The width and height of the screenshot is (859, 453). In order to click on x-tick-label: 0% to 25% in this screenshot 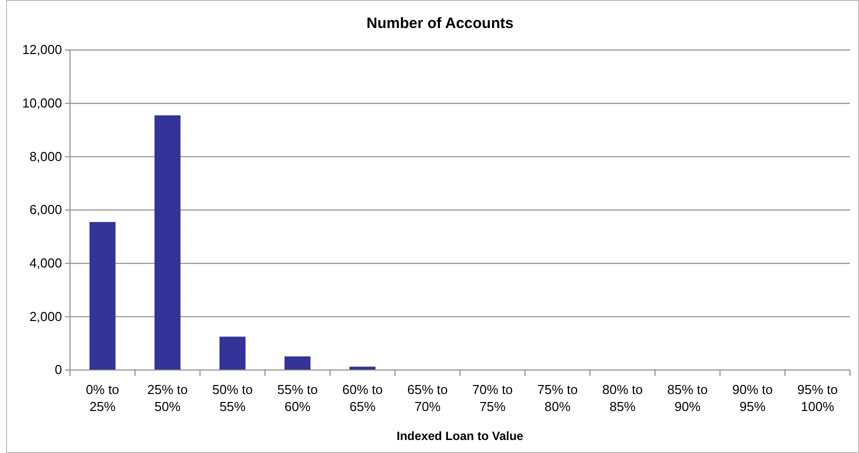, I will do `click(103, 398)`.